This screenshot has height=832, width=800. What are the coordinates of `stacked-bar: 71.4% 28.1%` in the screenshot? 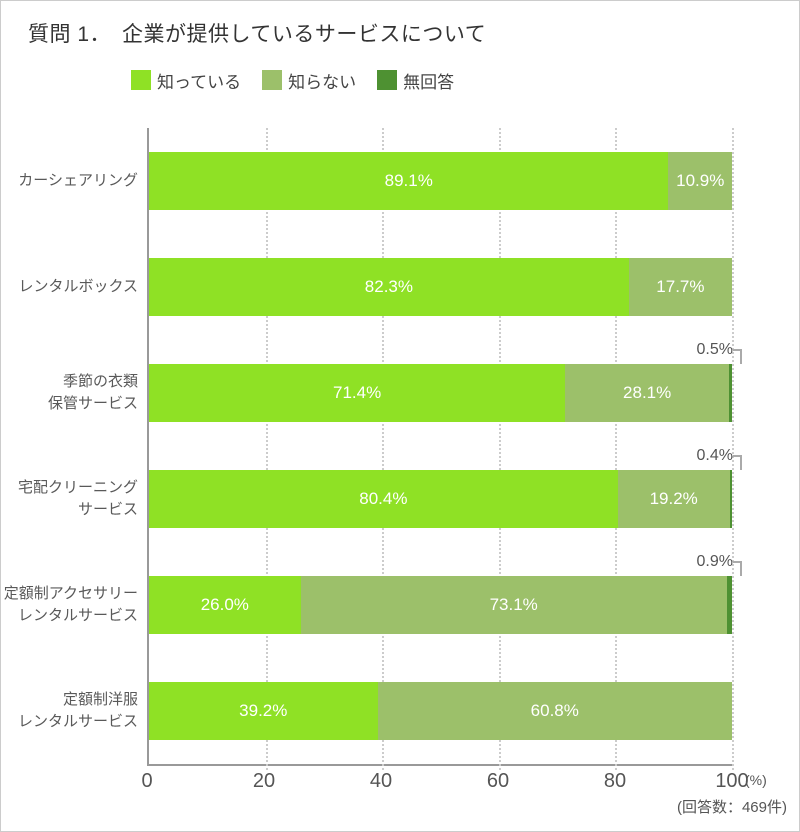 It's located at (440, 393).